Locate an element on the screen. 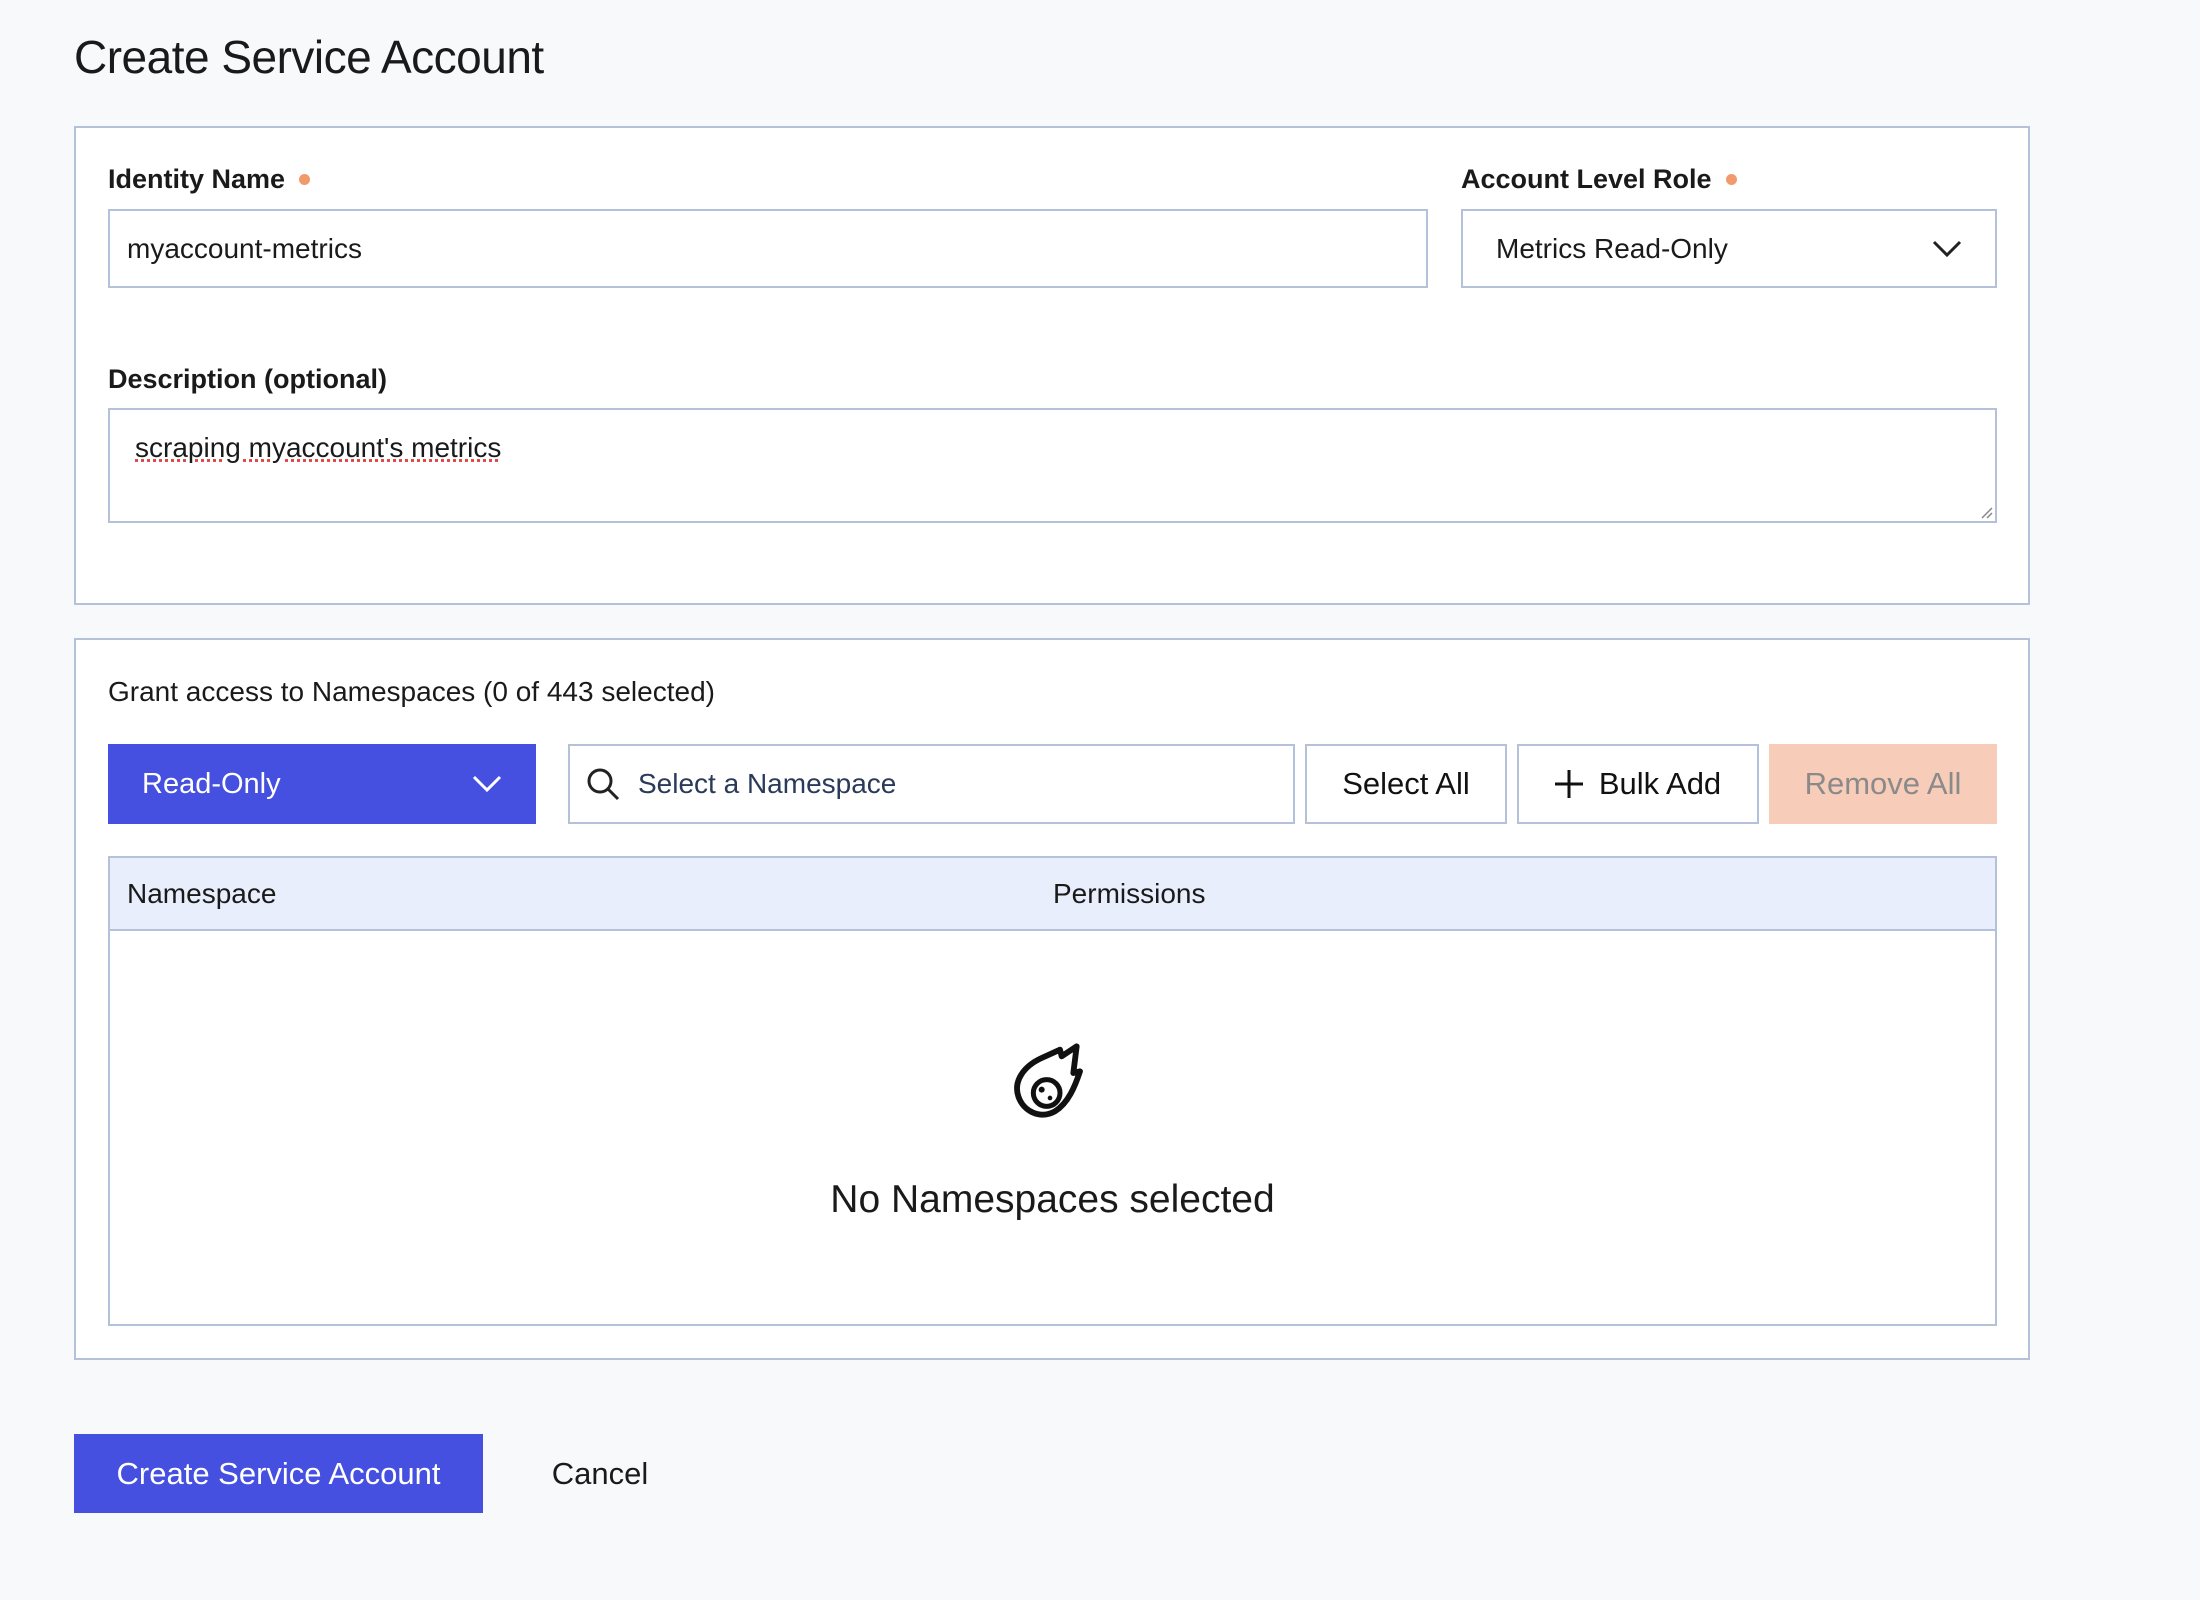  bulk-add-label: Bulk Add is located at coordinates (1660, 783).